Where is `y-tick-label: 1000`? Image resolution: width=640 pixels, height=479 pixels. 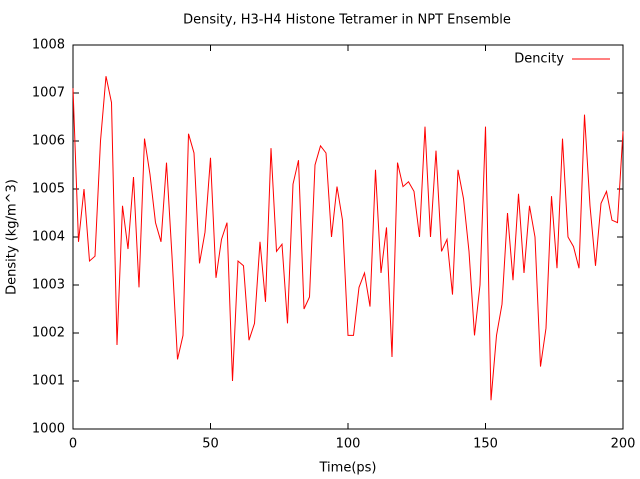
y-tick-label: 1000 is located at coordinates (48, 429).